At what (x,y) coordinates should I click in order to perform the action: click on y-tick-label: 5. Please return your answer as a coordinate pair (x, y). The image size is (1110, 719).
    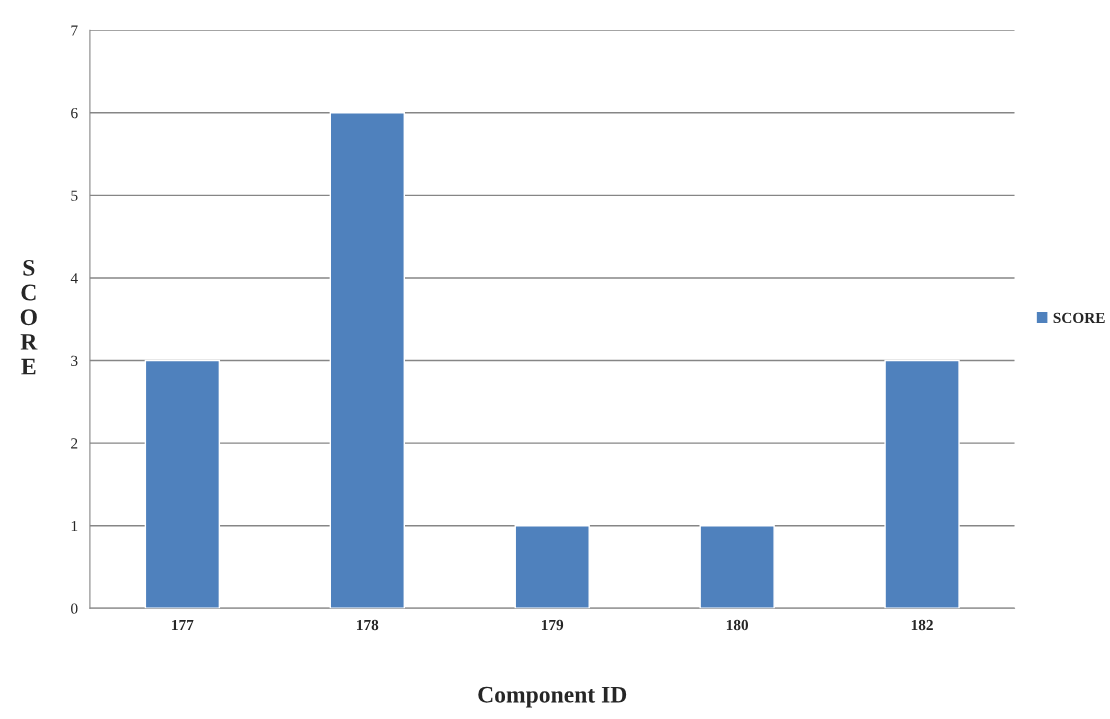
    Looking at the image, I should click on (74, 195).